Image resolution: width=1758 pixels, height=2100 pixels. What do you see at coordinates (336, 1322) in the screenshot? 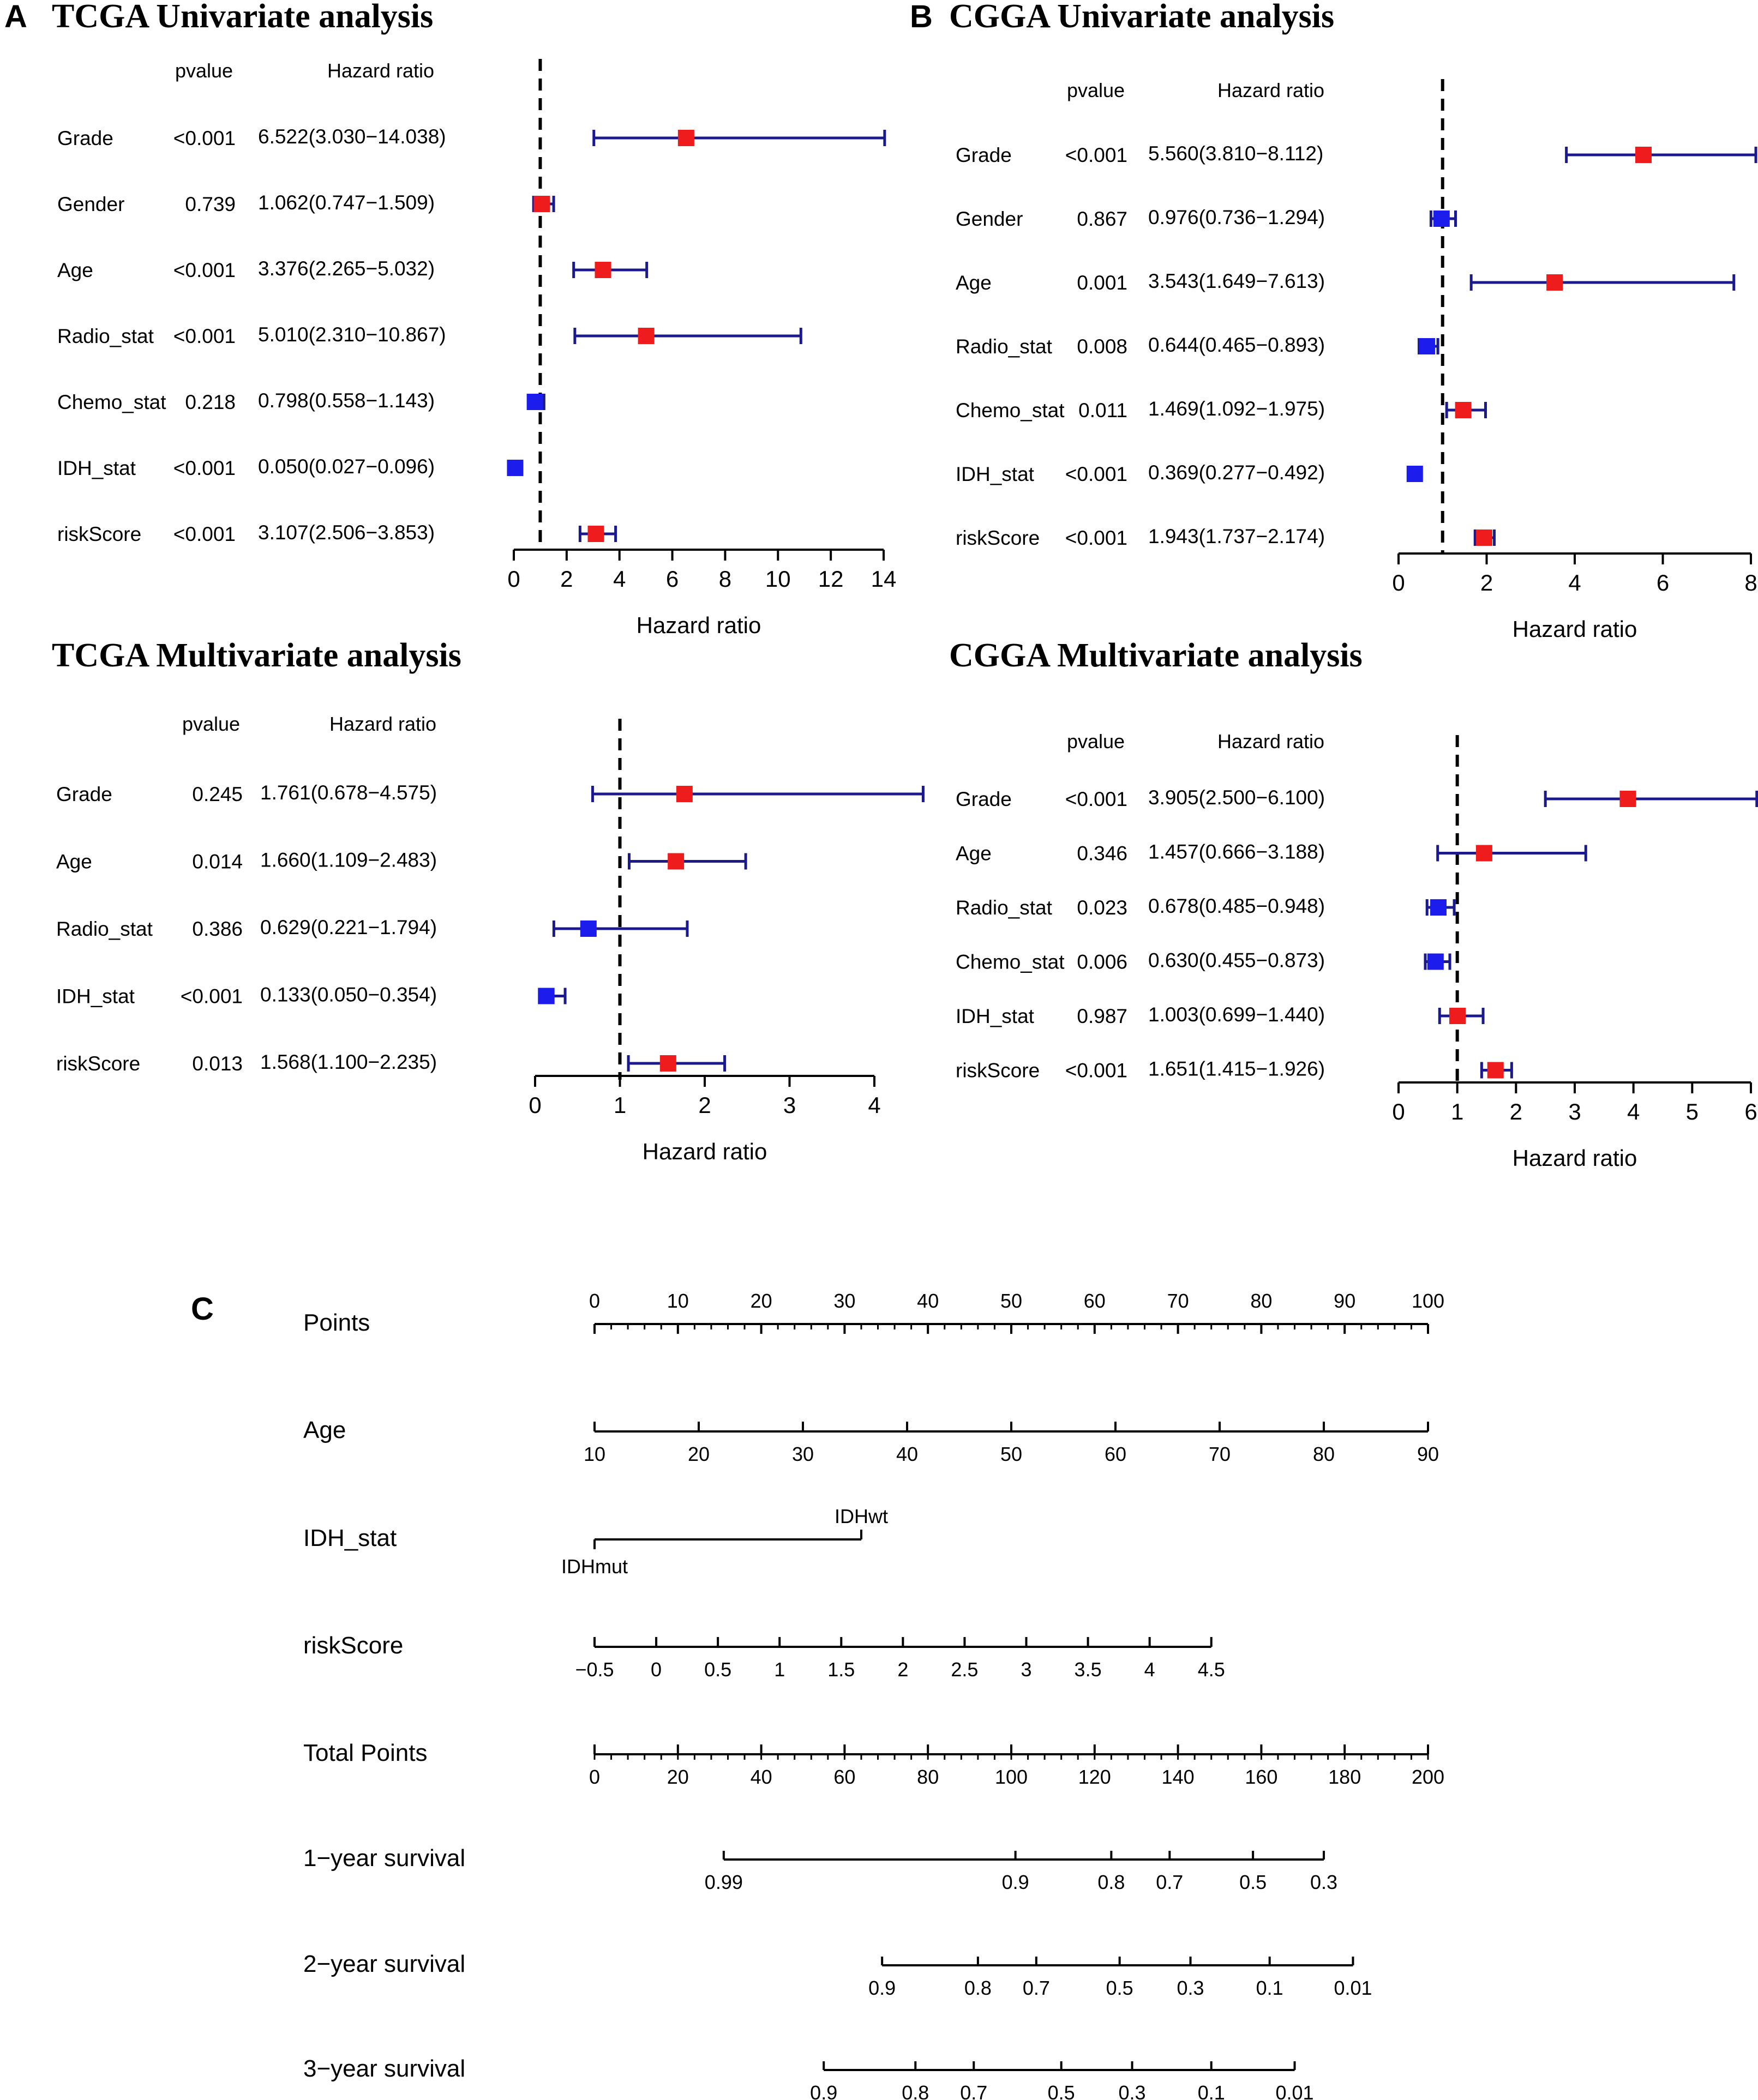
I see `nomogram-row-label: Points` at bounding box center [336, 1322].